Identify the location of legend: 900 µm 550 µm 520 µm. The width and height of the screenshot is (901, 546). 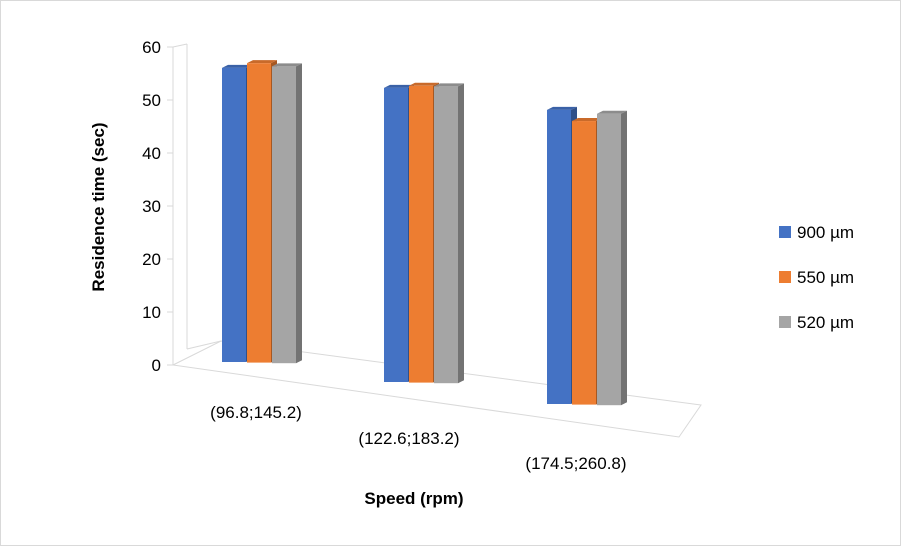
(816, 277).